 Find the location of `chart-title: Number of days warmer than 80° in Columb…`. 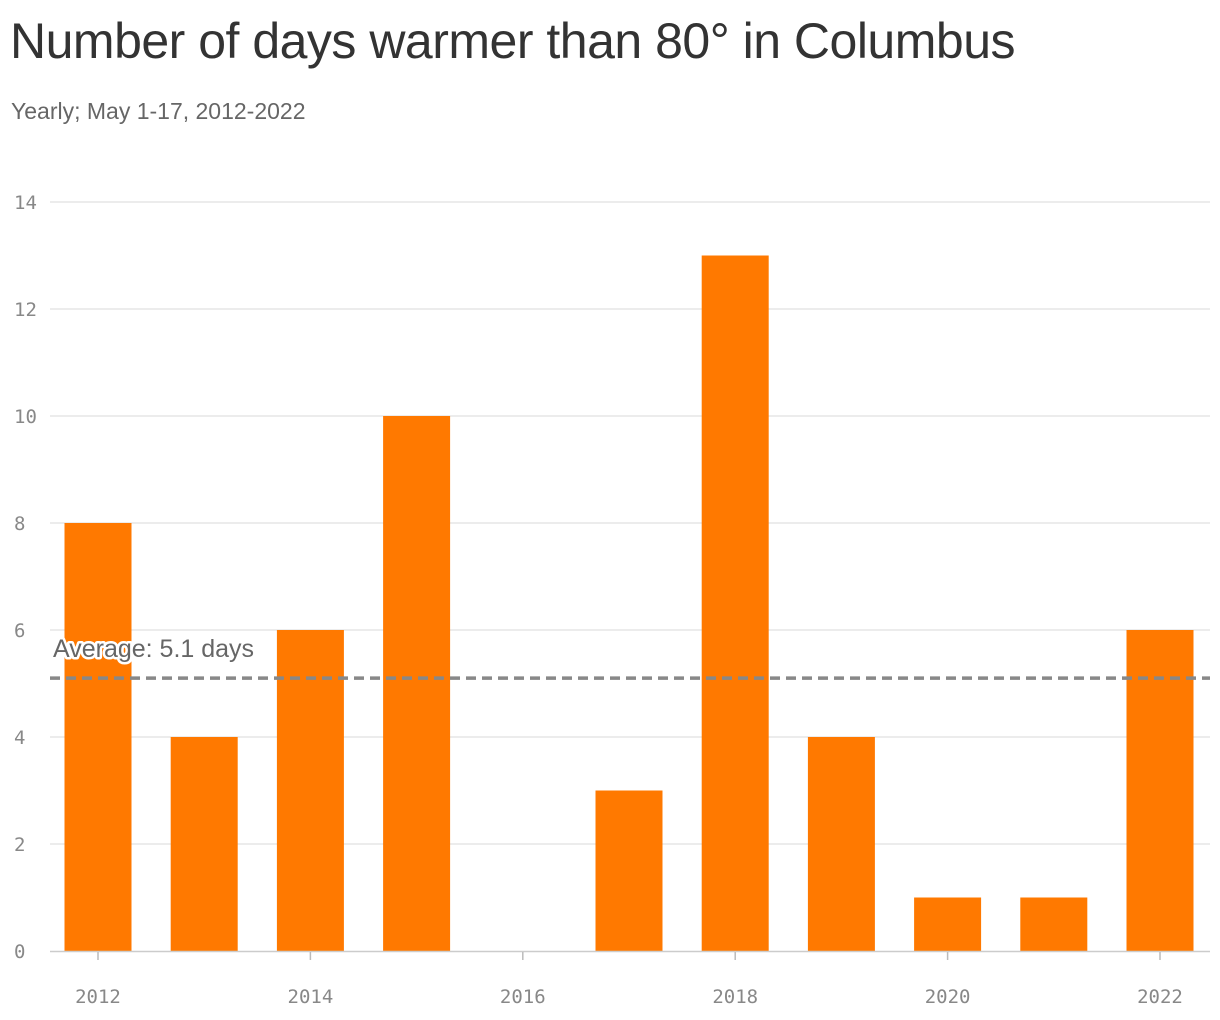

chart-title: Number of days warmer than 80° in Columb… is located at coordinates (513, 41).